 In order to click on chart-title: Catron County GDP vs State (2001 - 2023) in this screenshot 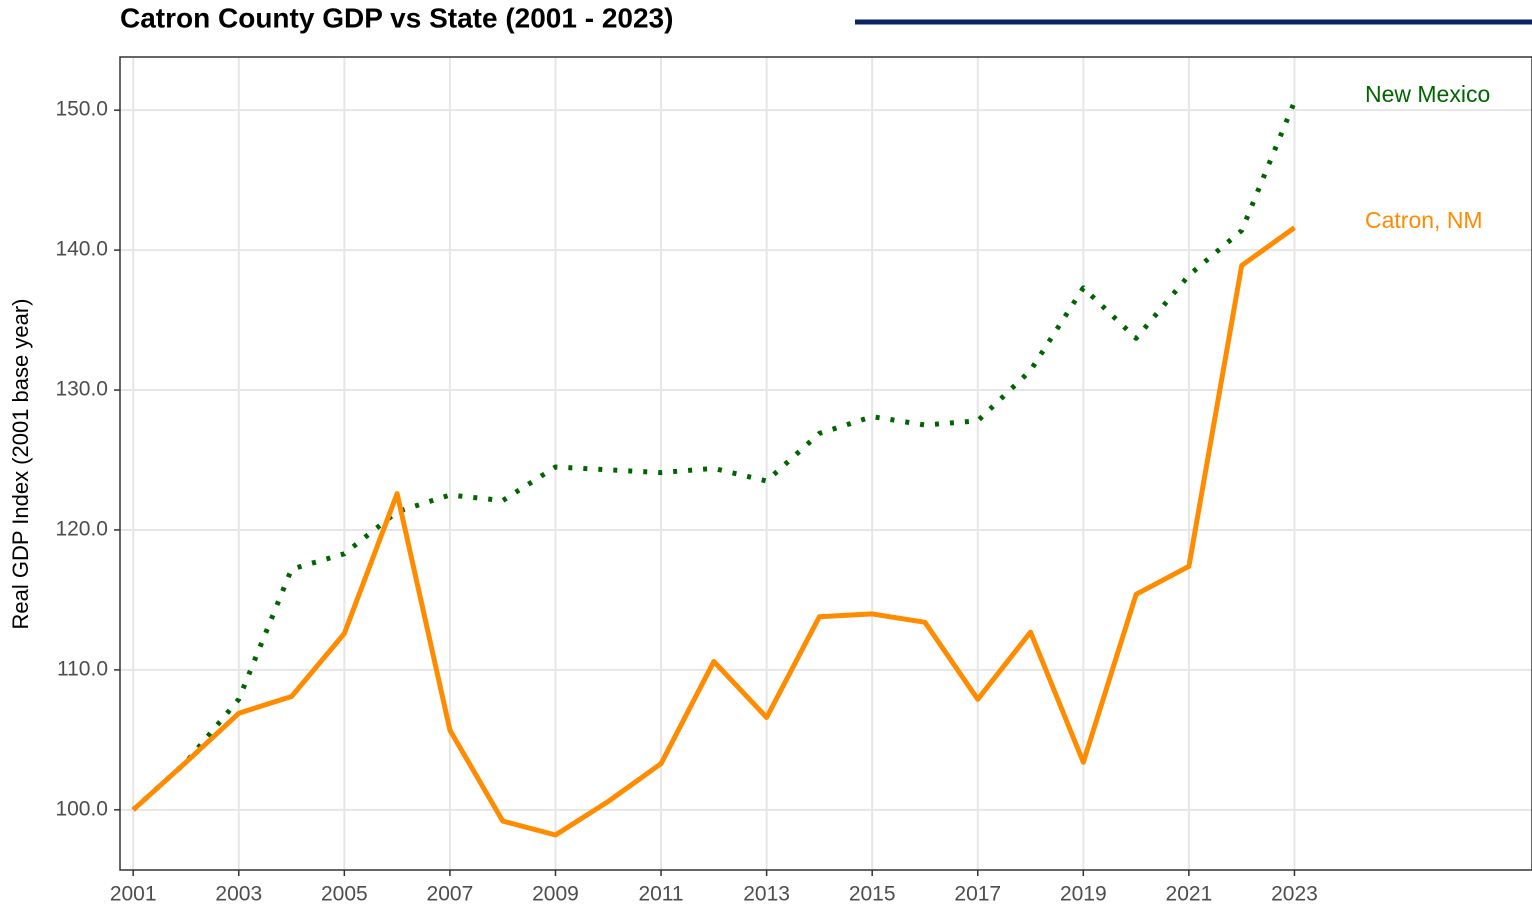, I will do `click(396, 17)`.